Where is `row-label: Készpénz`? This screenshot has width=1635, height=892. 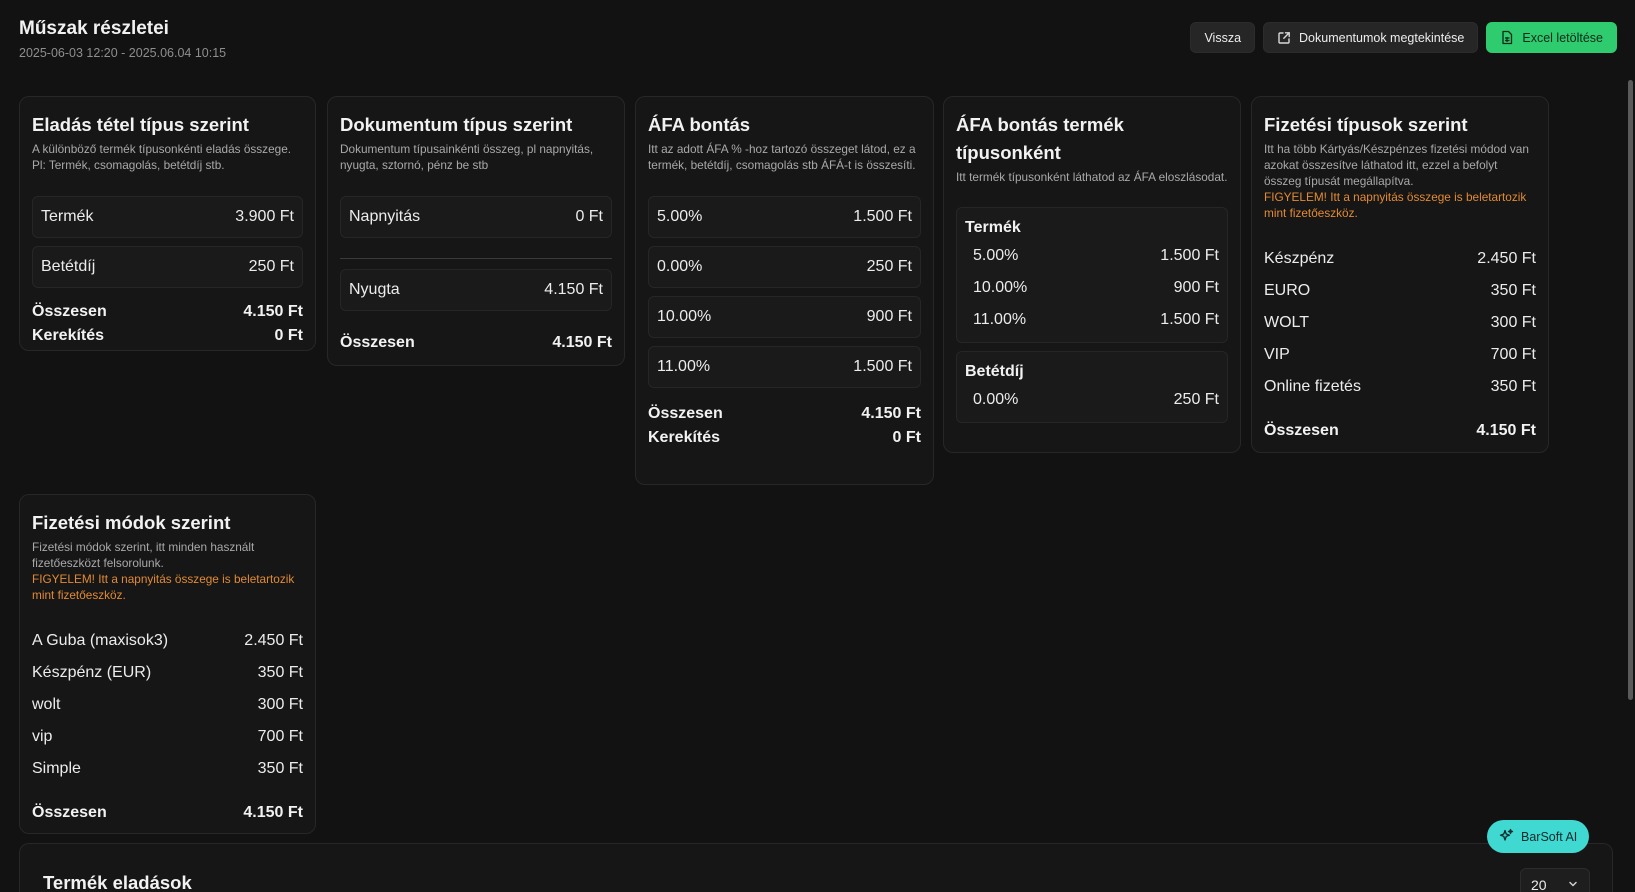 row-label: Készpénz is located at coordinates (1299, 258).